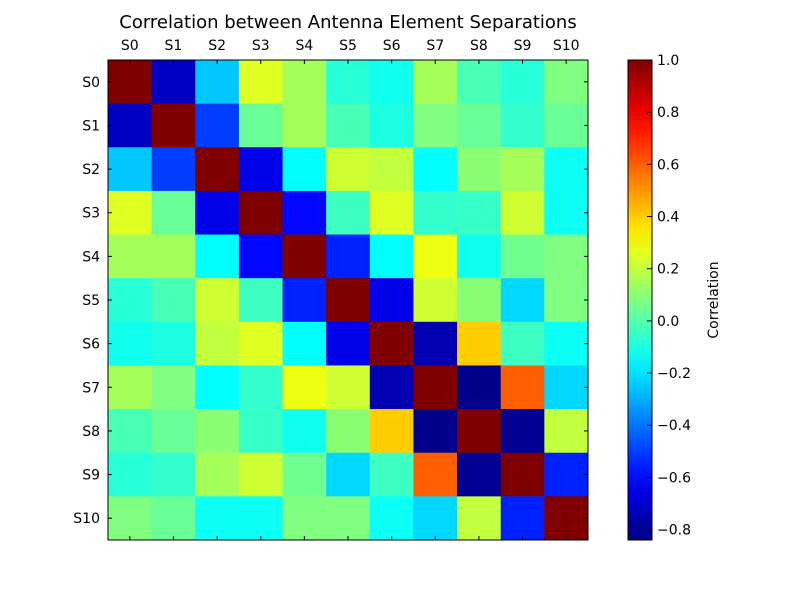 The image size is (800, 600). Describe the element at coordinates (668, 218) in the screenshot. I see `colorbar-tick-label: 0.4` at that location.